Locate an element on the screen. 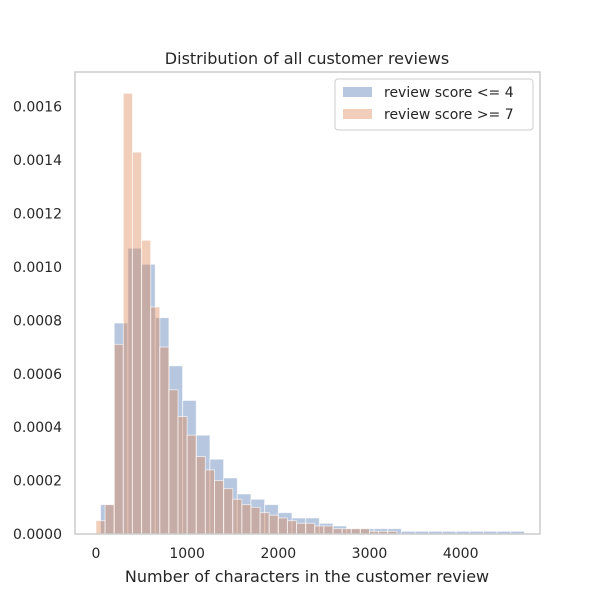  legend-frame is located at coordinates (434, 104).